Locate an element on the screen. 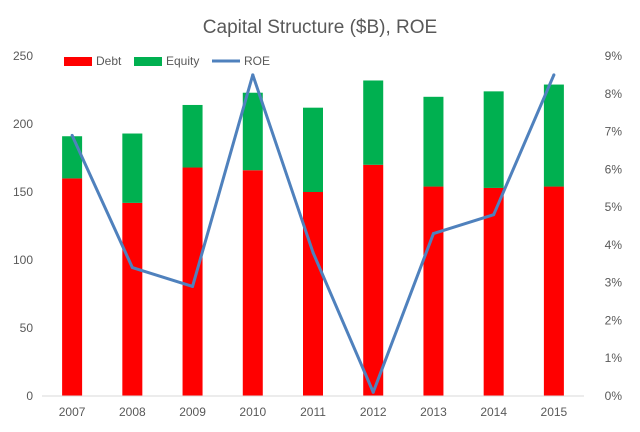 The height and width of the screenshot is (432, 640). legend: Debt Equity ROE is located at coordinates (167, 61).